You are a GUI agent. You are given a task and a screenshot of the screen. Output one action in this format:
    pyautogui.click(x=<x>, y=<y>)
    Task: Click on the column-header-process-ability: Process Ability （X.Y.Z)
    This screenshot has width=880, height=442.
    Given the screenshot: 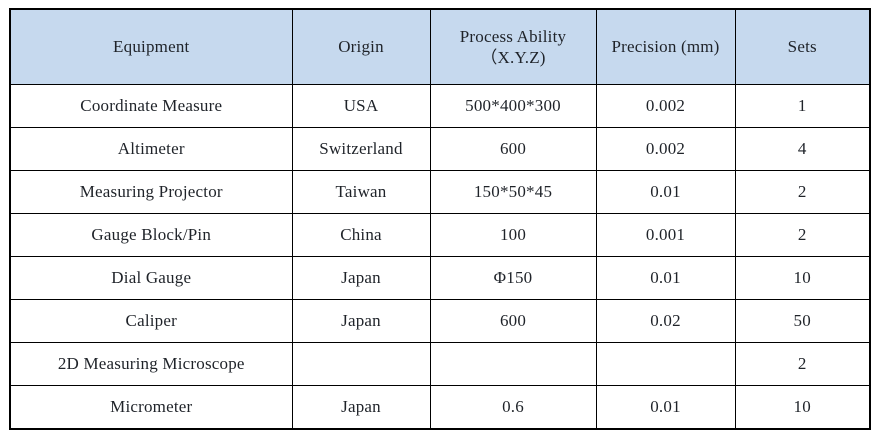 What is the action you would take?
    pyautogui.click(x=513, y=46)
    